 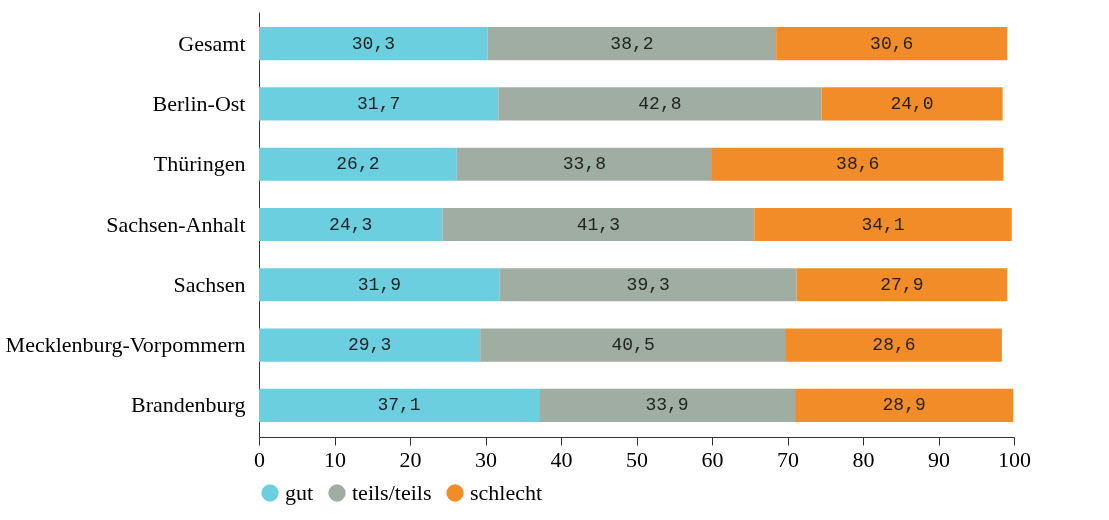 I want to click on x-tick-label: 10, so click(x=335, y=459).